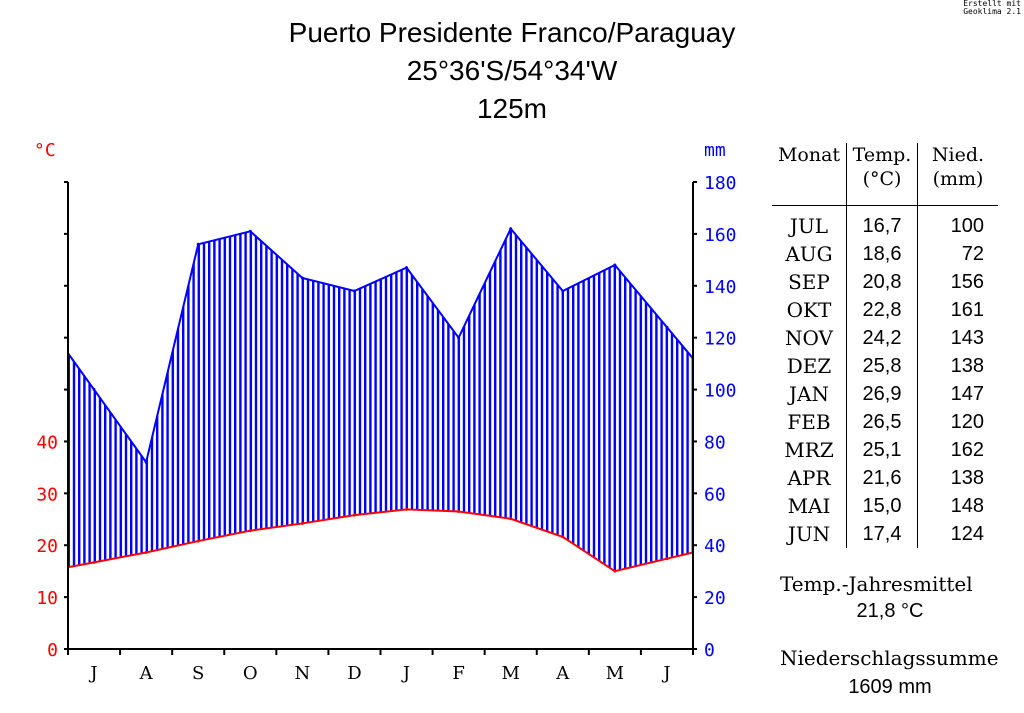  Describe the element at coordinates (720, 287) in the screenshot. I see `right-tick-label: 140` at that location.